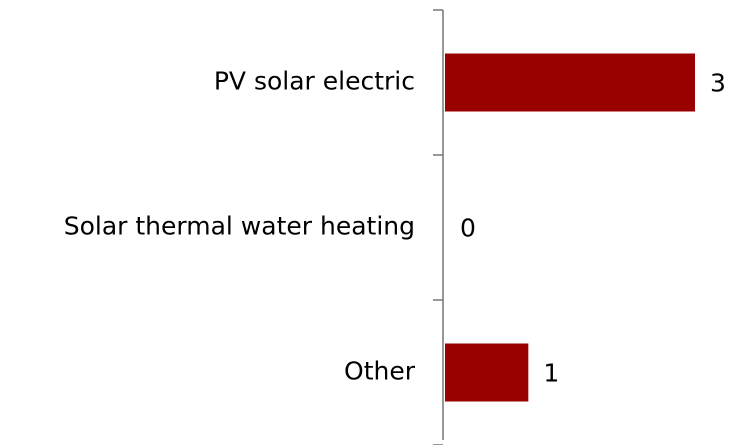 The width and height of the screenshot is (731, 445). Describe the element at coordinates (551, 373) in the screenshot. I see `value-label: 1` at that location.